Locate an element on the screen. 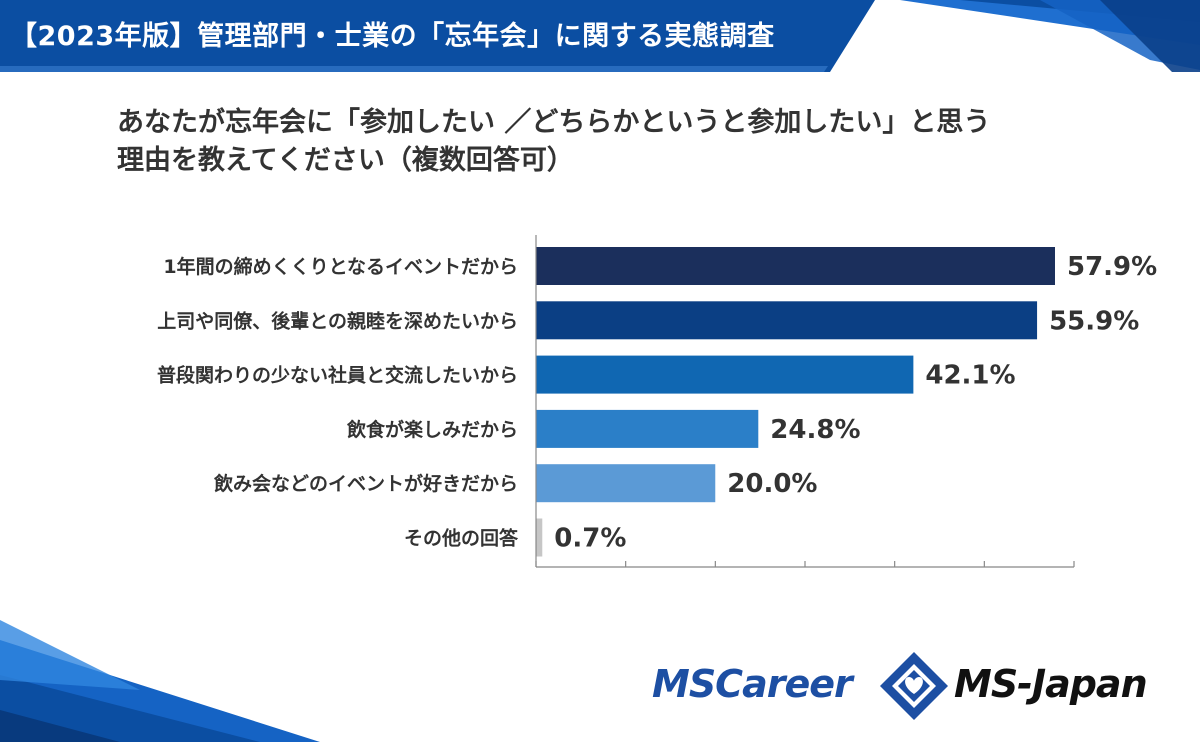 Image resolution: width=1200 pixels, height=742 pixels. category-label-3: 飲食が楽しみだから is located at coordinates (432, 429).